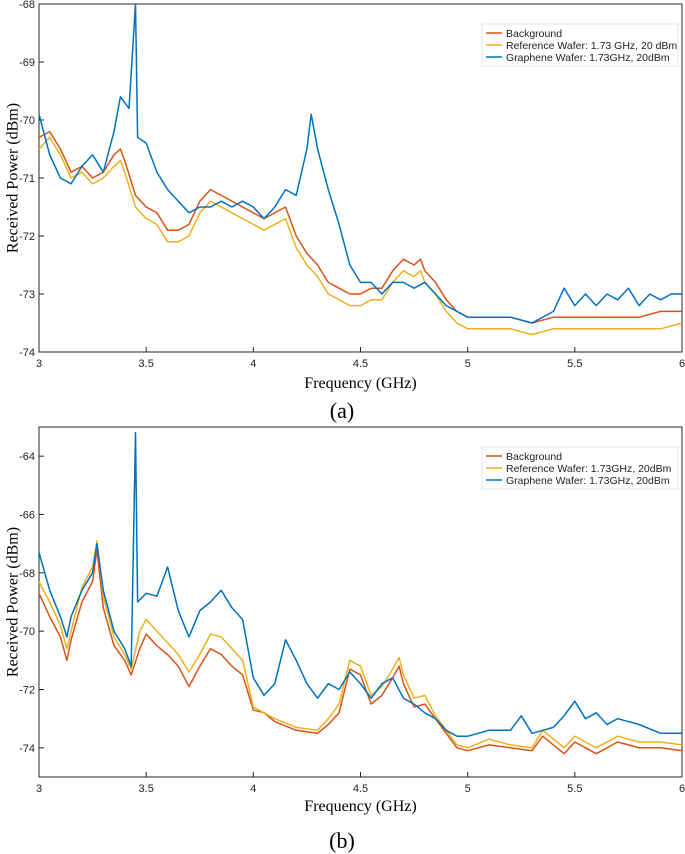 The width and height of the screenshot is (685, 854). I want to click on y-tick-label: -73, so click(27, 295).